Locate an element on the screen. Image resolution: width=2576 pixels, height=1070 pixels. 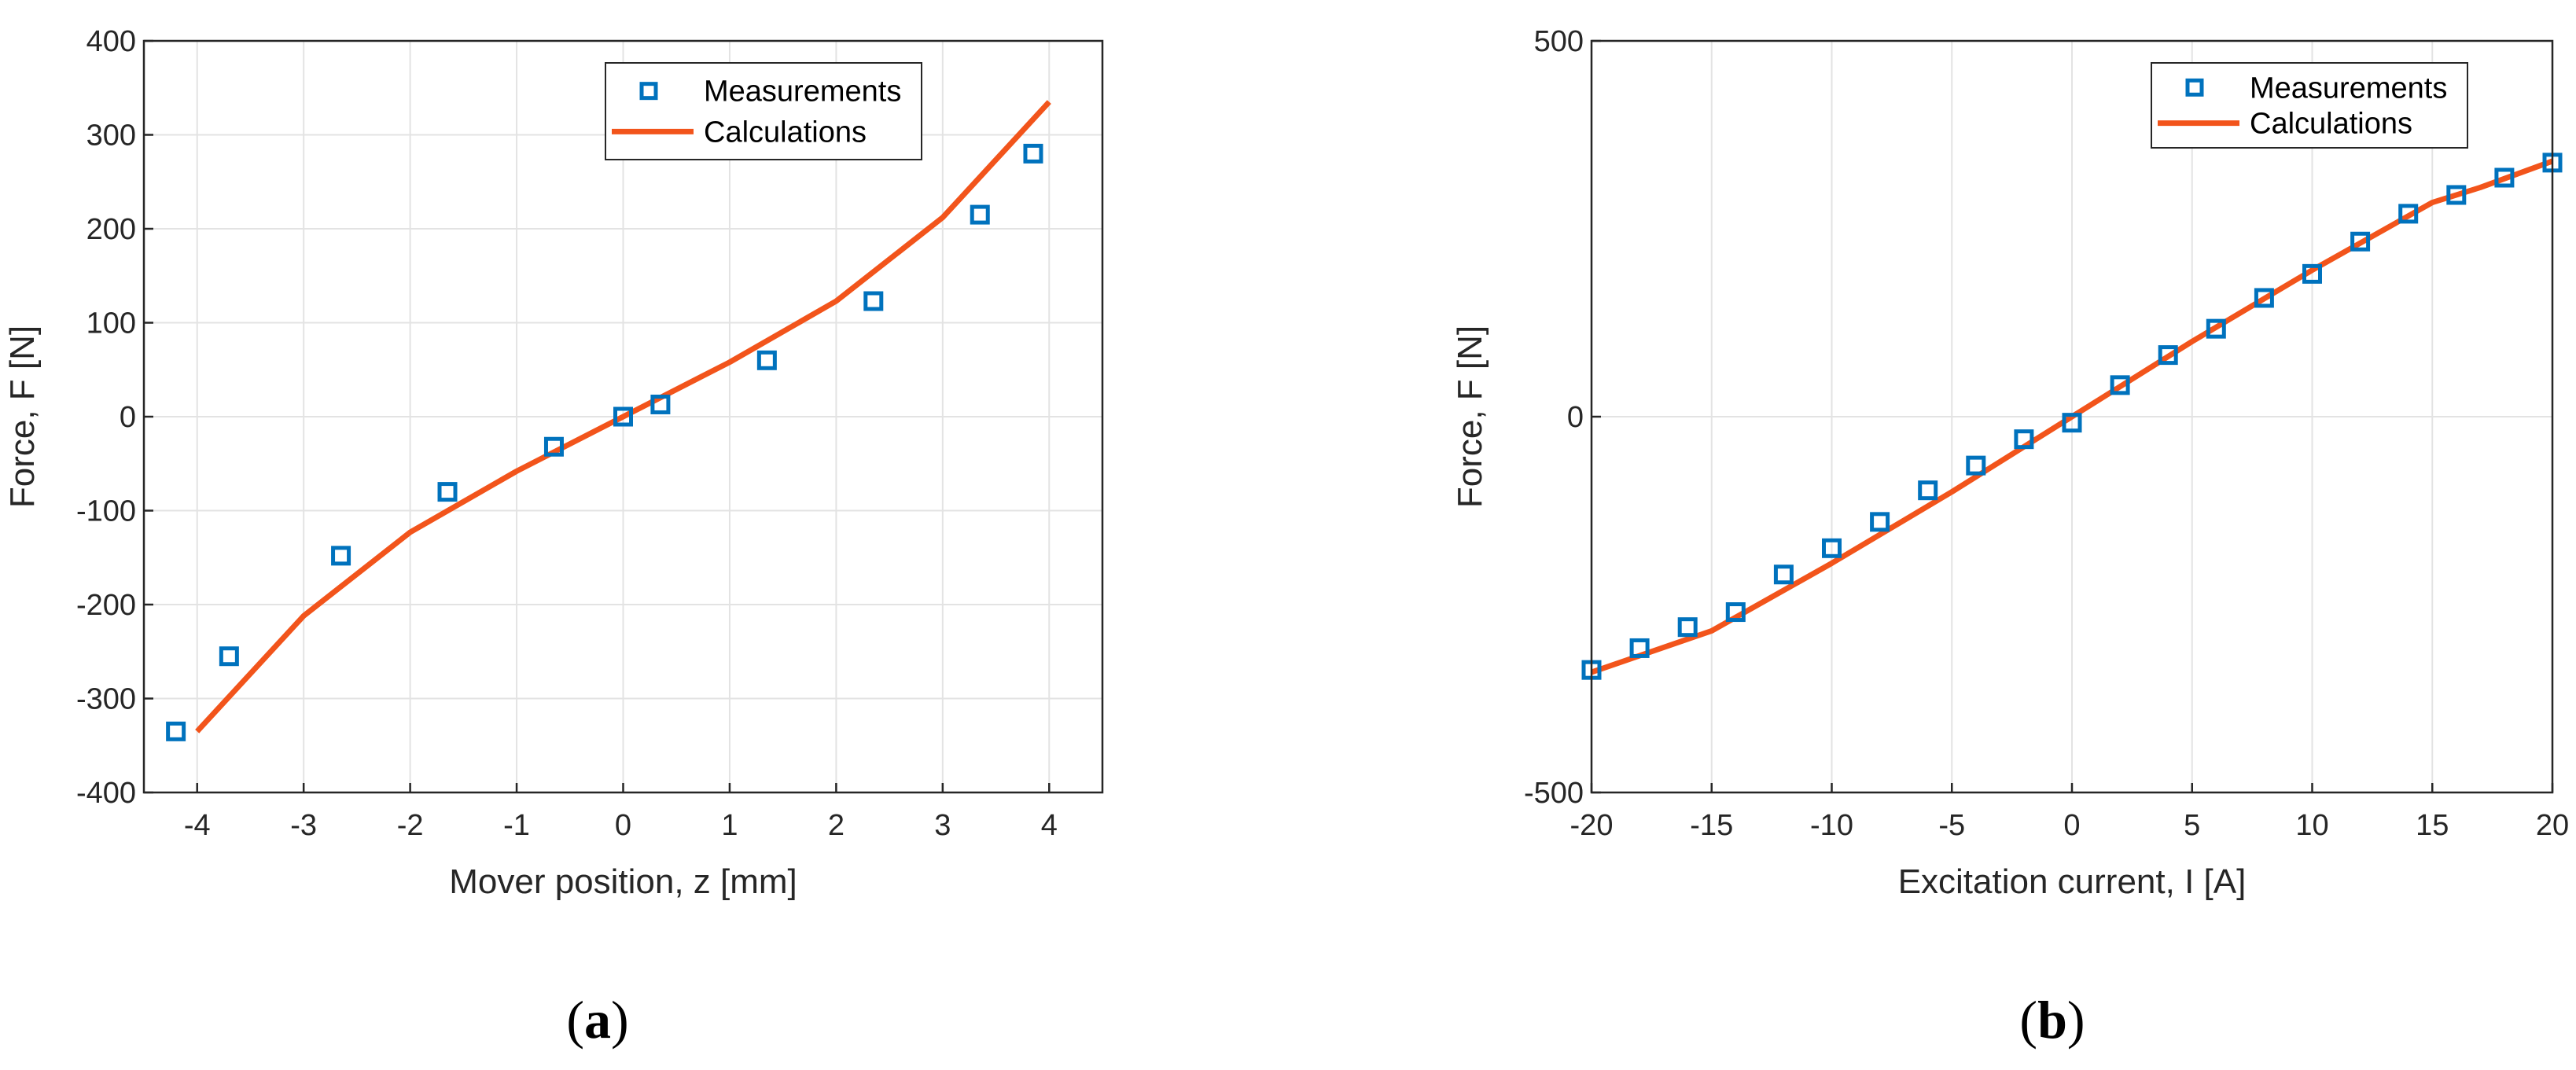
y-tick-label-b-1: 0 is located at coordinates (1576, 417).